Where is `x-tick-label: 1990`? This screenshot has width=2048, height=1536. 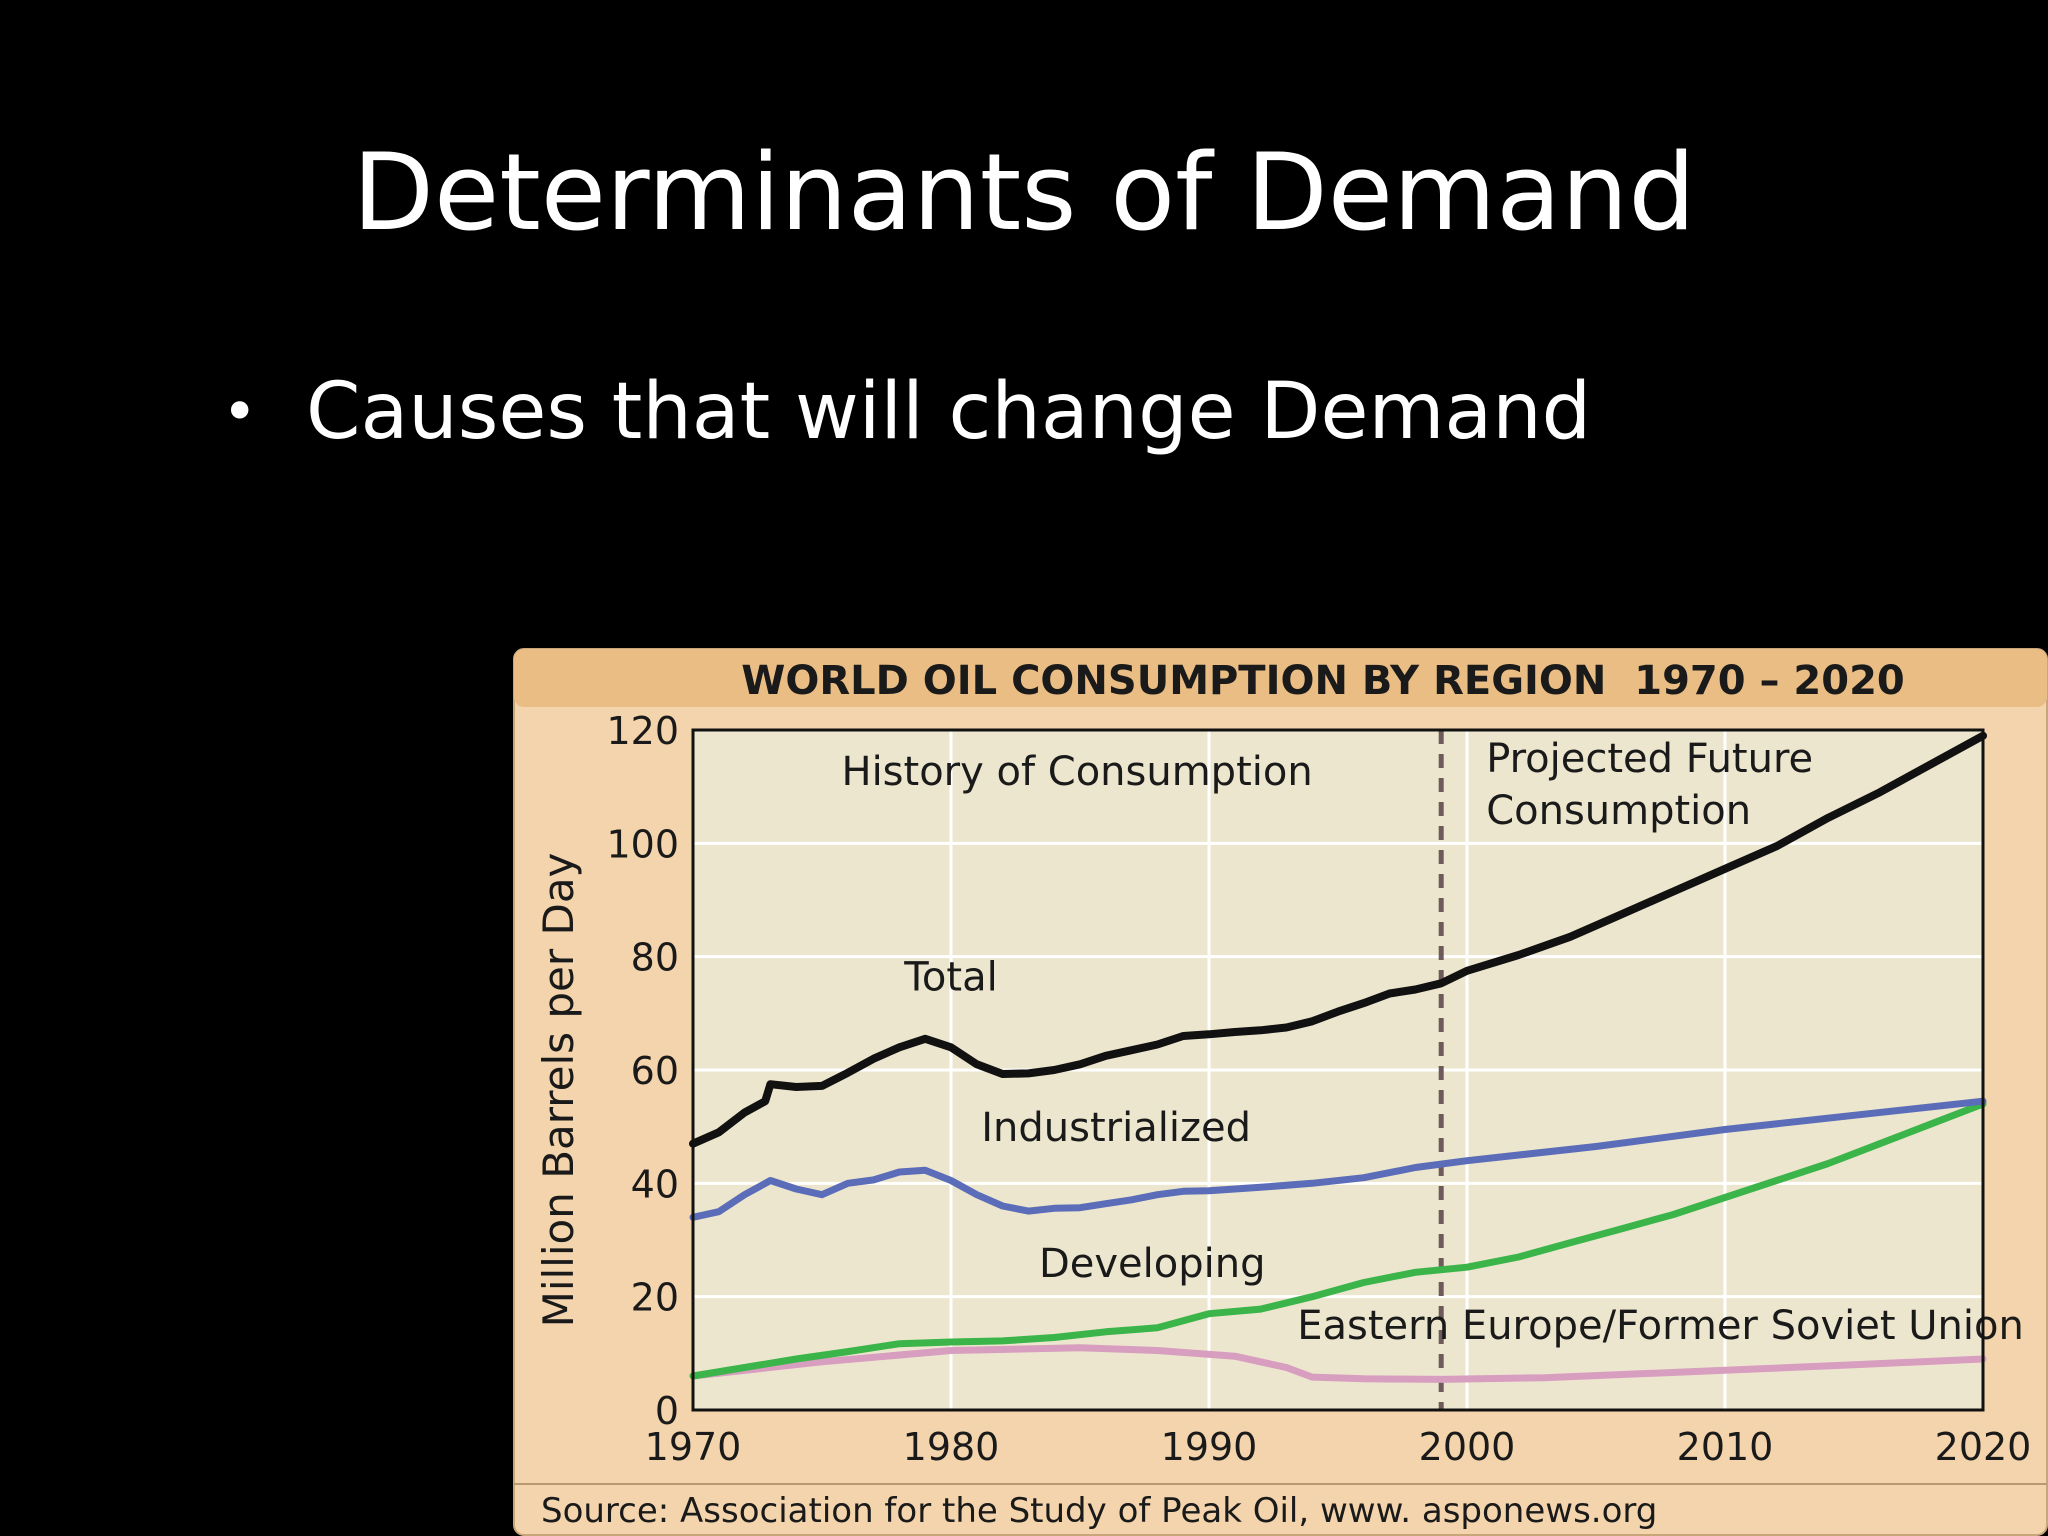 x-tick-label: 1990 is located at coordinates (1209, 1447).